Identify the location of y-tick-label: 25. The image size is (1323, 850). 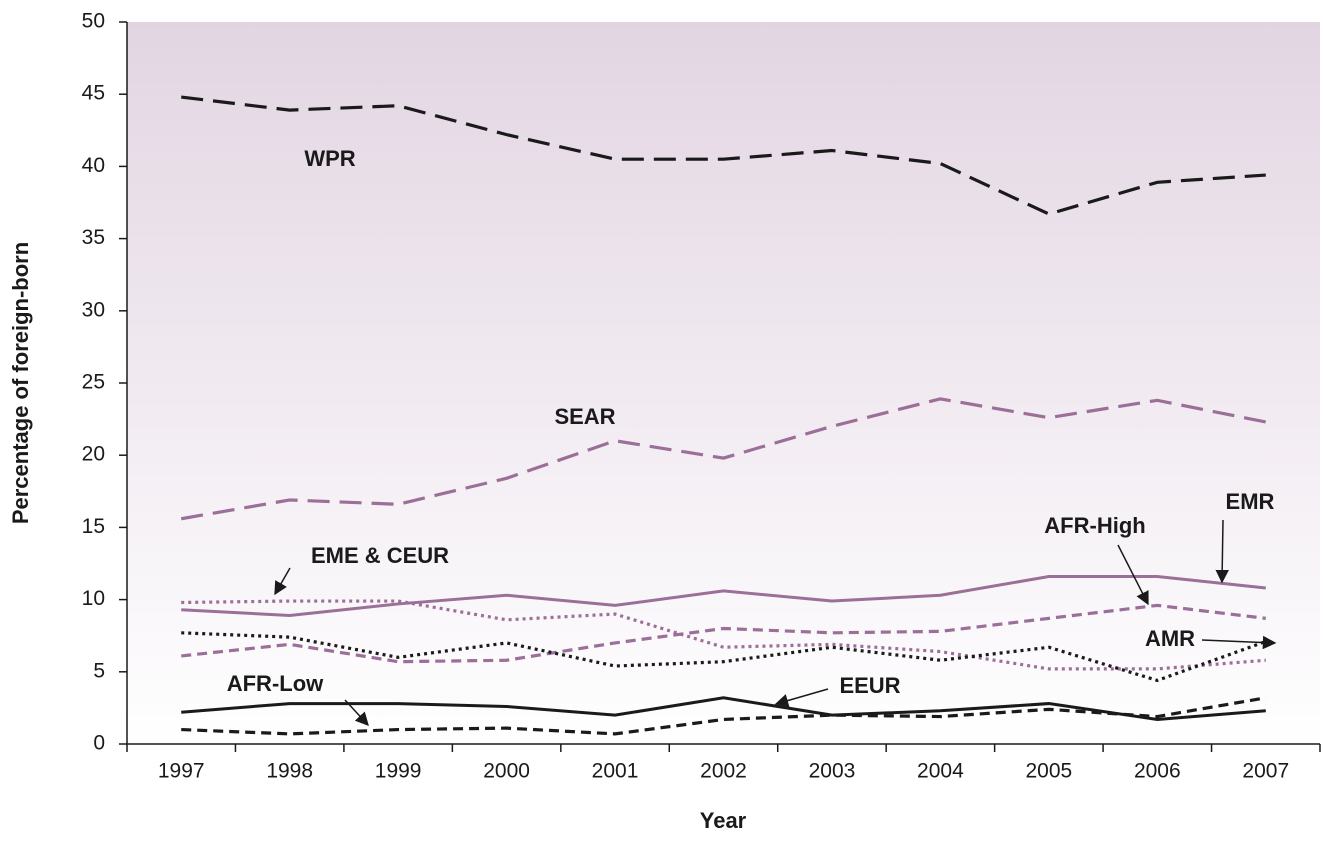
(93, 382).